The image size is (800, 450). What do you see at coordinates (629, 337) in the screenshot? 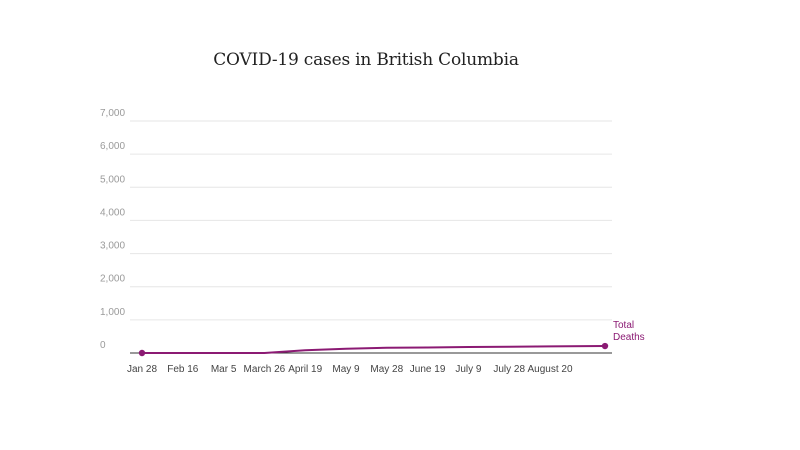
I see `series-label-line: Deaths` at bounding box center [629, 337].